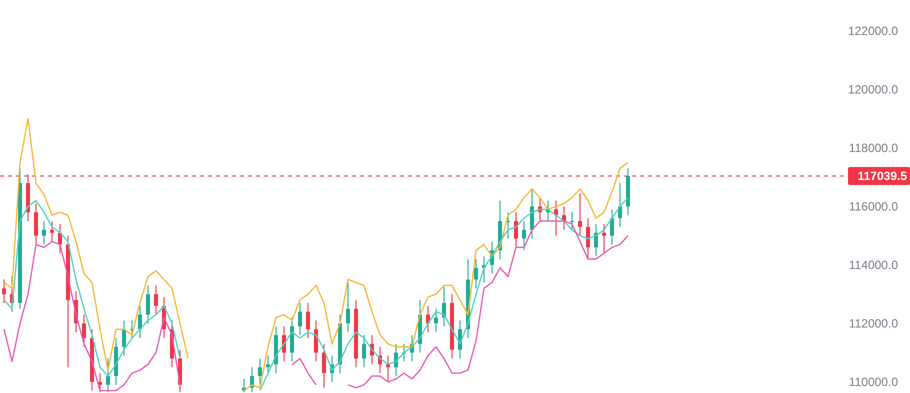 The image size is (910, 393). I want to click on y-tick-label: 120000.0, so click(873, 89).